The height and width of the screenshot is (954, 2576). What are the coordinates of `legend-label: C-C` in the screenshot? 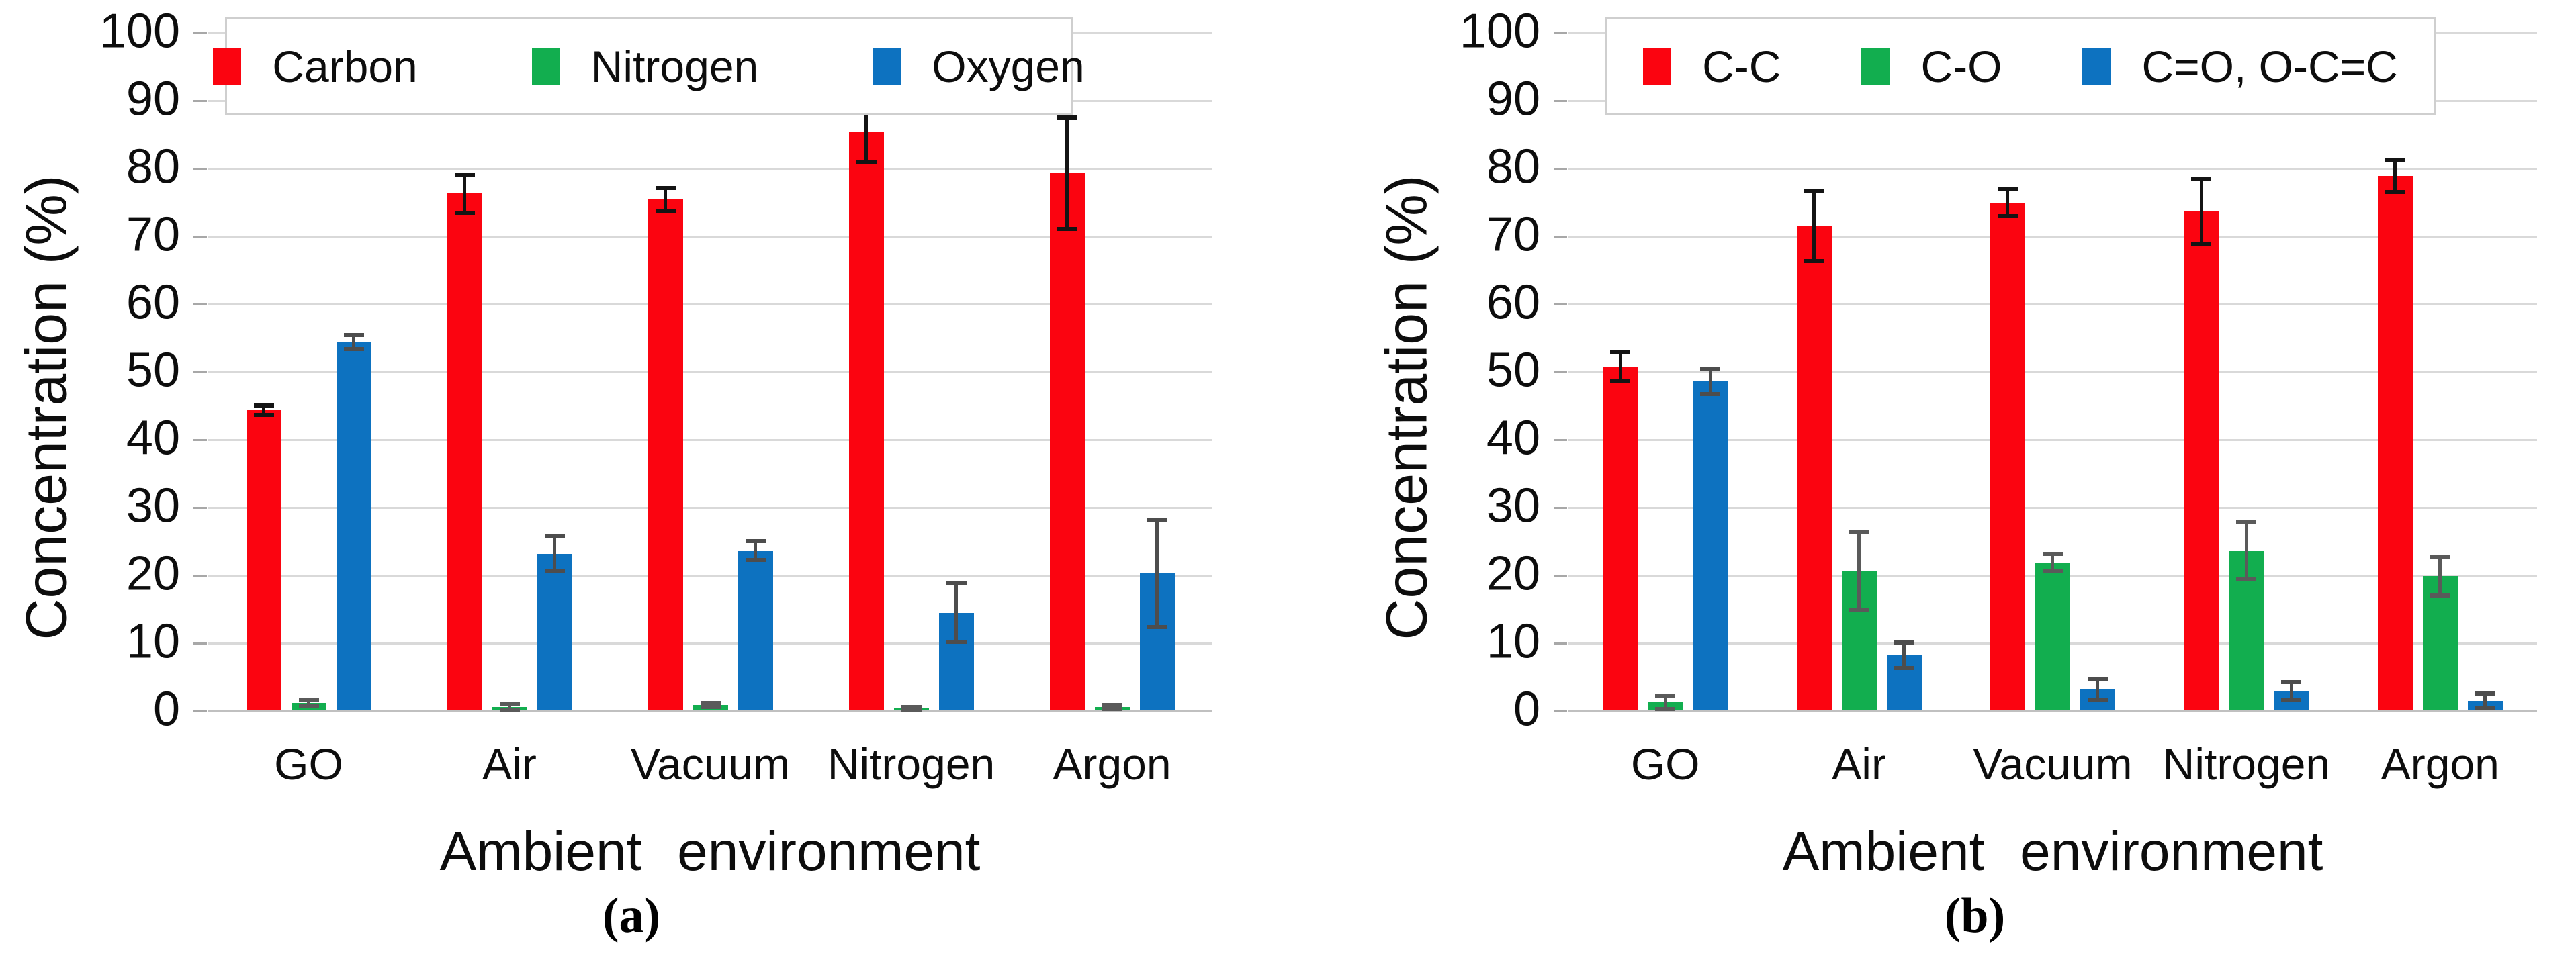 It's located at (1741, 66).